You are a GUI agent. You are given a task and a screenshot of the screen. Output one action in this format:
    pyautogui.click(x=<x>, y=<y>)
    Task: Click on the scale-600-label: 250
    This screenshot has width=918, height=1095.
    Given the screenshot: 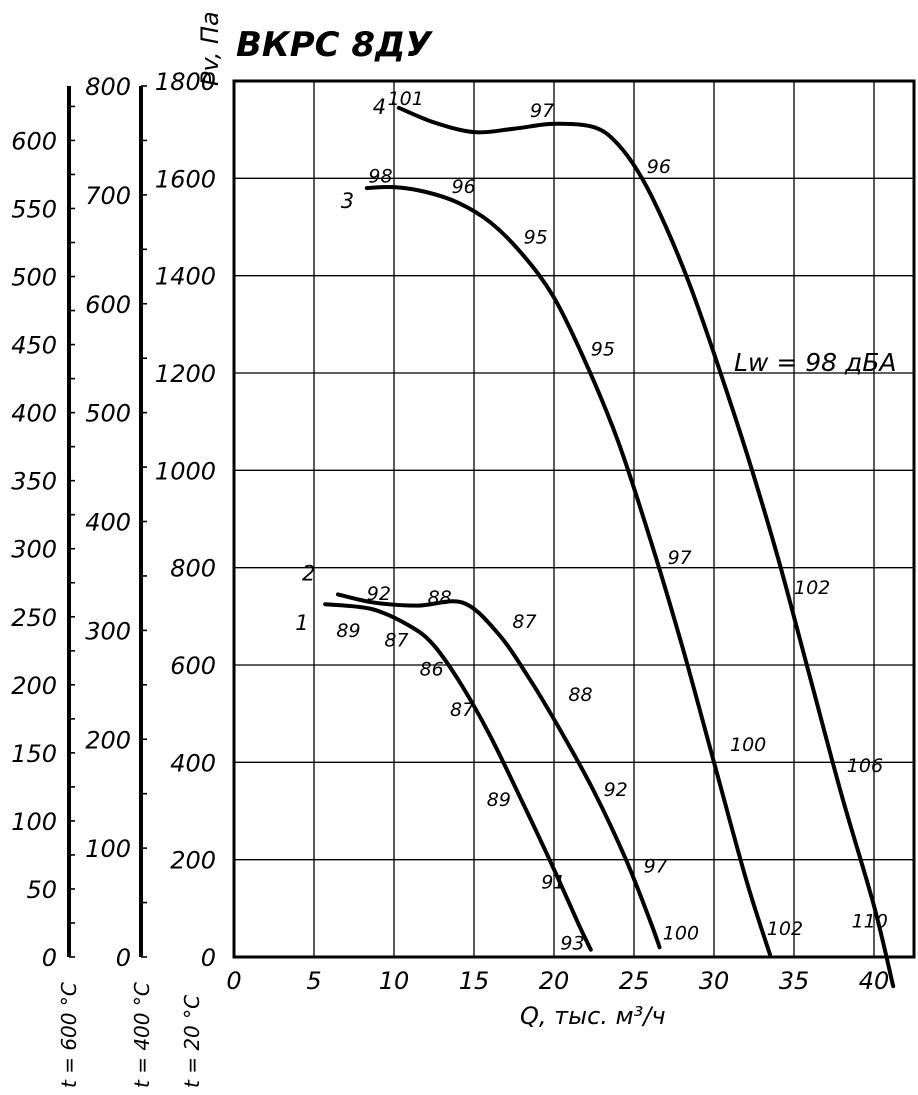 What is the action you would take?
    pyautogui.click(x=34, y=618)
    